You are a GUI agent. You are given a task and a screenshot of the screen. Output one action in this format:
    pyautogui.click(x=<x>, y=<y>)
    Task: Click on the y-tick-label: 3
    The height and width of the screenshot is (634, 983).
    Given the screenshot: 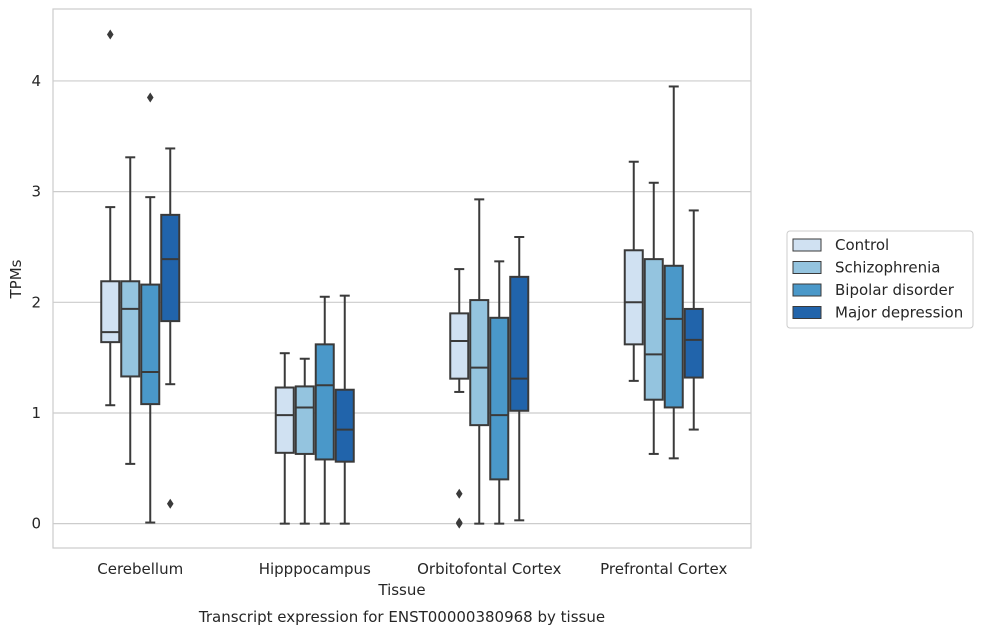 What is the action you would take?
    pyautogui.click(x=36, y=192)
    